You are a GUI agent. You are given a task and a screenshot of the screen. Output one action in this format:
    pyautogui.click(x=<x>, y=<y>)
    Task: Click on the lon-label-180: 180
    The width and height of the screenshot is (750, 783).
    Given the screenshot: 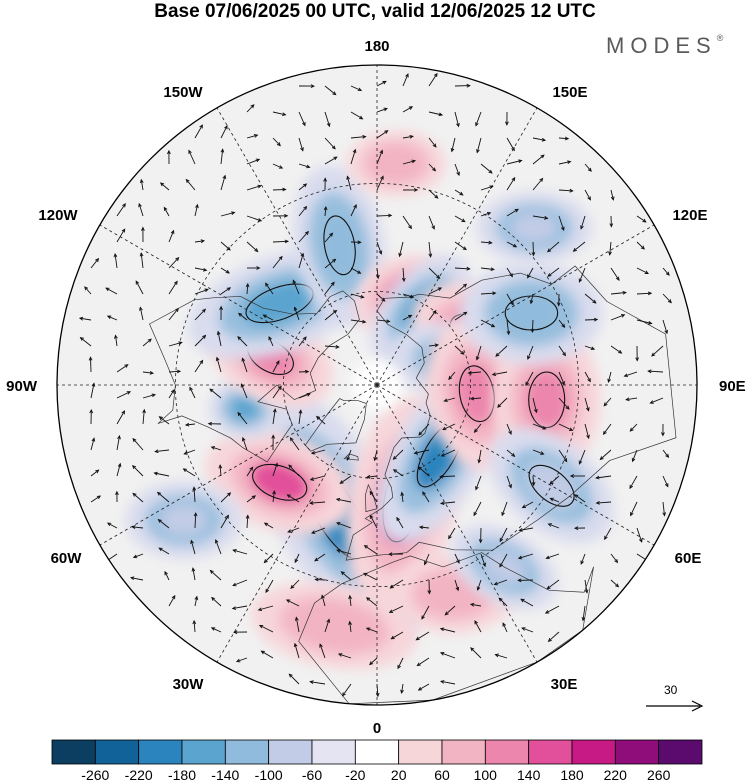 What is the action you would take?
    pyautogui.click(x=376, y=46)
    